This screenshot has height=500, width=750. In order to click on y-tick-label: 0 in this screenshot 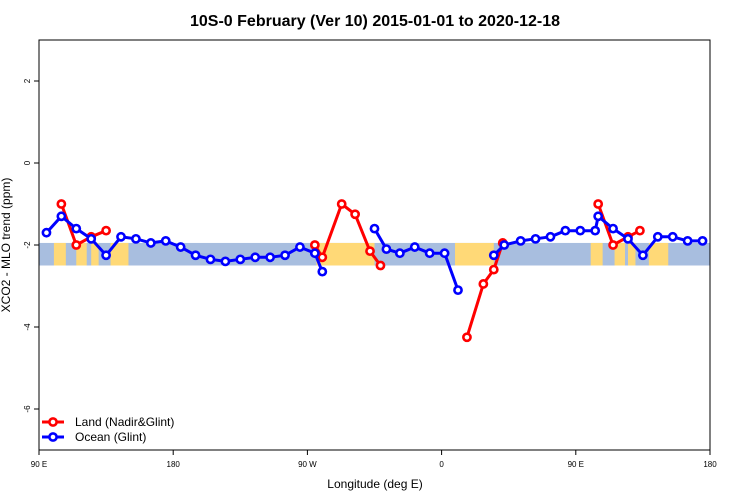, I will do `click(27, 162)`.